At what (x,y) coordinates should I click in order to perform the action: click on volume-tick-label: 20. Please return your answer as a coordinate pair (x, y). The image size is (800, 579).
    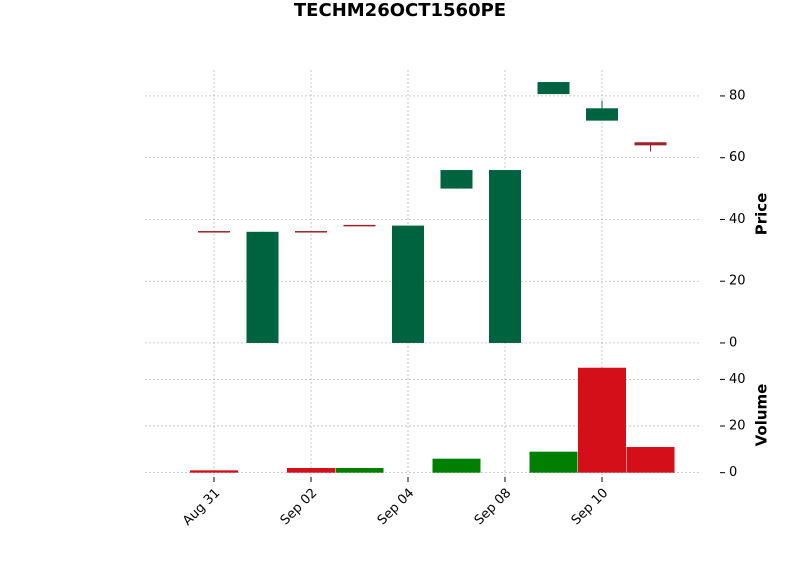
    Looking at the image, I should click on (737, 426).